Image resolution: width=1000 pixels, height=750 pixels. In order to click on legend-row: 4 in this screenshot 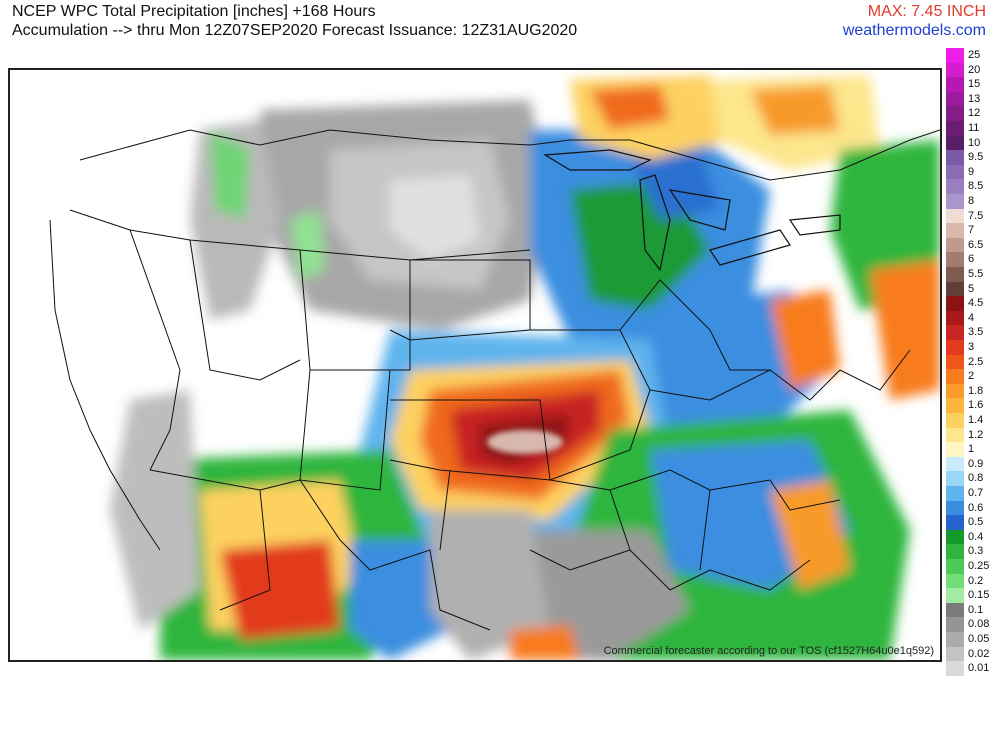, I will do `click(971, 318)`.